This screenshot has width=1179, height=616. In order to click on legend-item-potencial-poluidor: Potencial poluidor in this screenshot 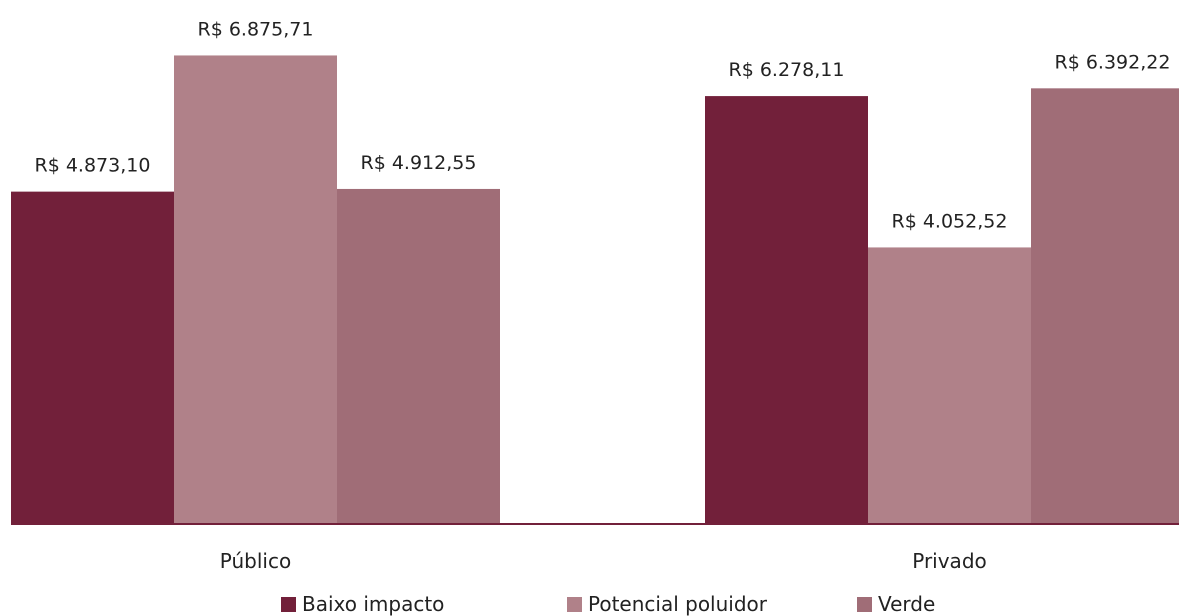, I will do `click(667, 604)`.